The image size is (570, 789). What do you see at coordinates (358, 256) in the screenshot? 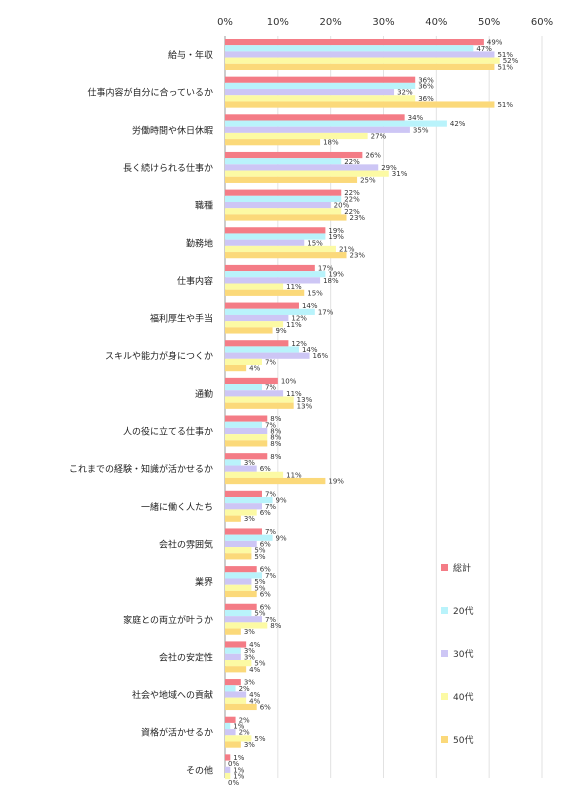
I see `data-label: 23%` at bounding box center [358, 256].